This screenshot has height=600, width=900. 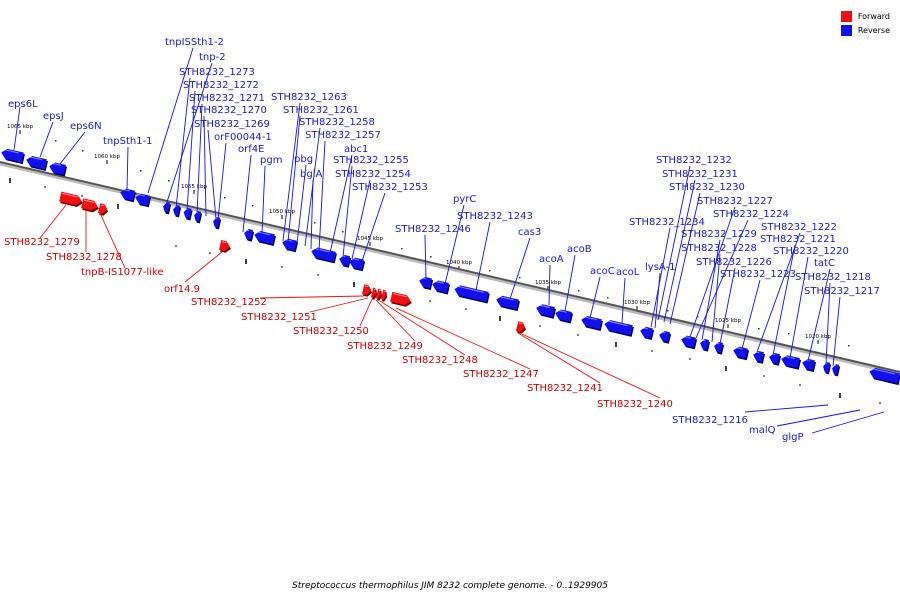 What do you see at coordinates (694, 160) in the screenshot?
I see `reverse-gene-label: STH8232_1232` at bounding box center [694, 160].